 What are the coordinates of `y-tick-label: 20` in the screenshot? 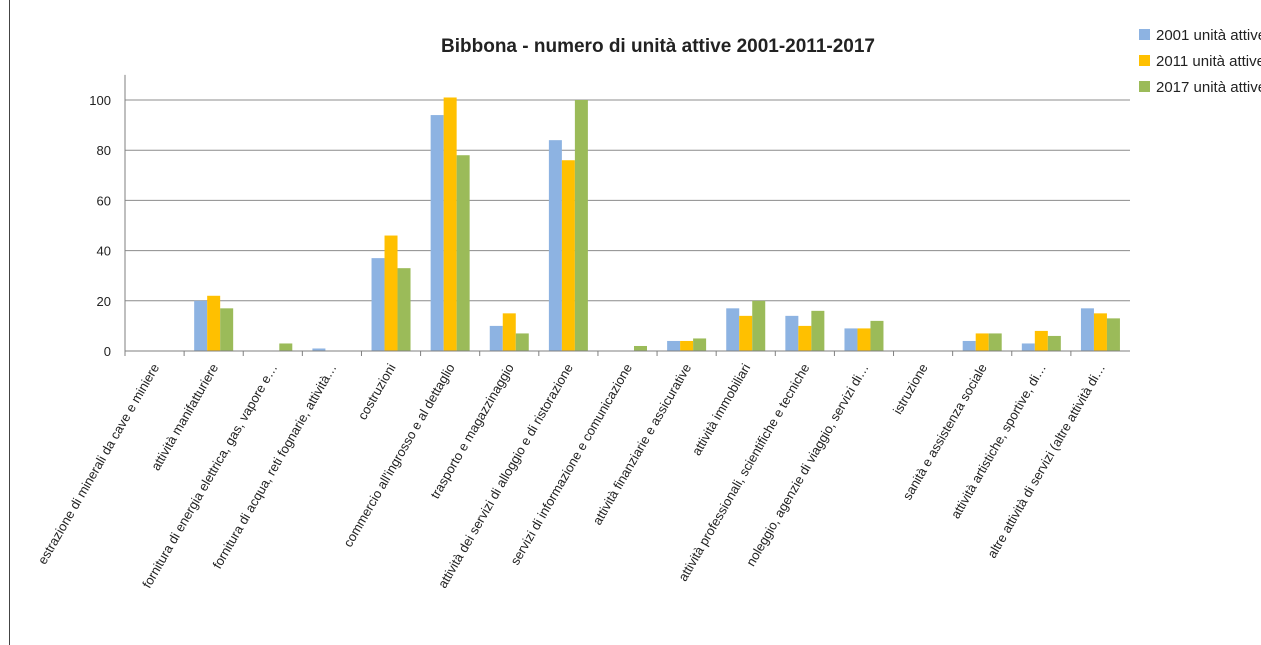 It's located at (104, 301).